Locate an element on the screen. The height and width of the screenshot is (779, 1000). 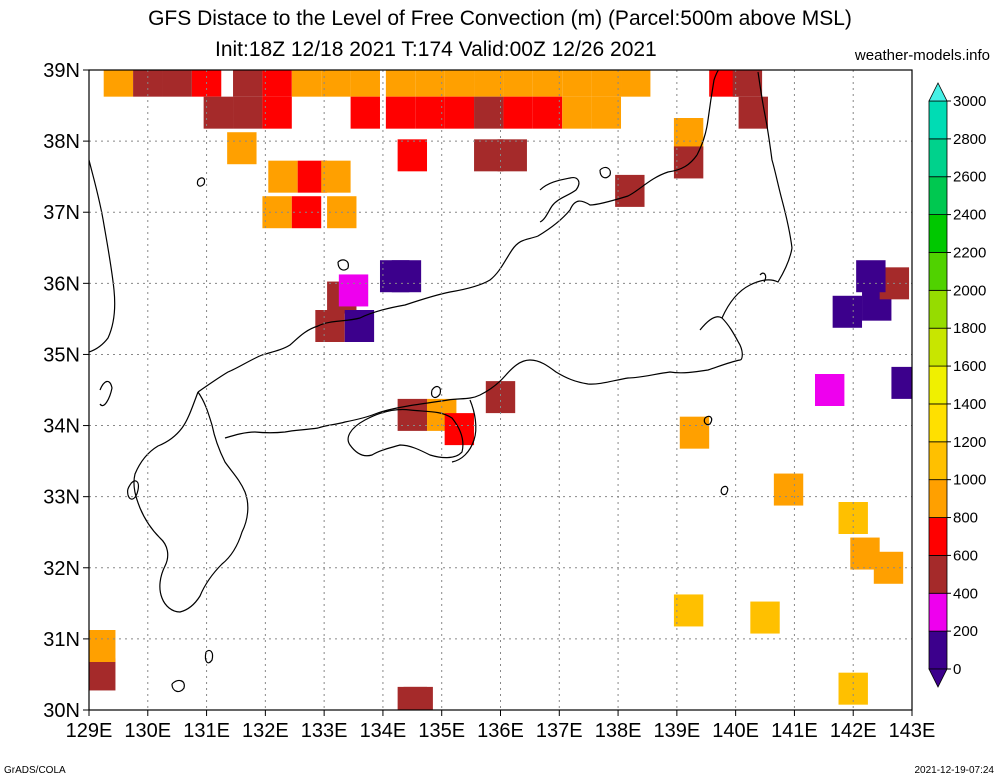
y-tick-label: 37N is located at coordinates (61, 213).